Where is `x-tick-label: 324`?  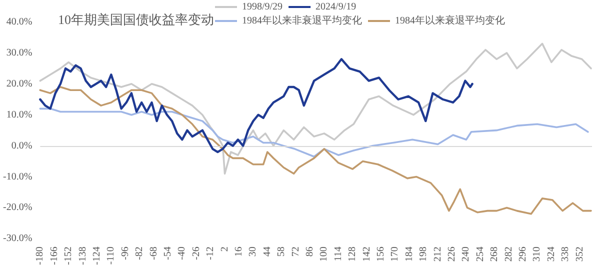
x-tick-label: 324 is located at coordinates (551, 254).